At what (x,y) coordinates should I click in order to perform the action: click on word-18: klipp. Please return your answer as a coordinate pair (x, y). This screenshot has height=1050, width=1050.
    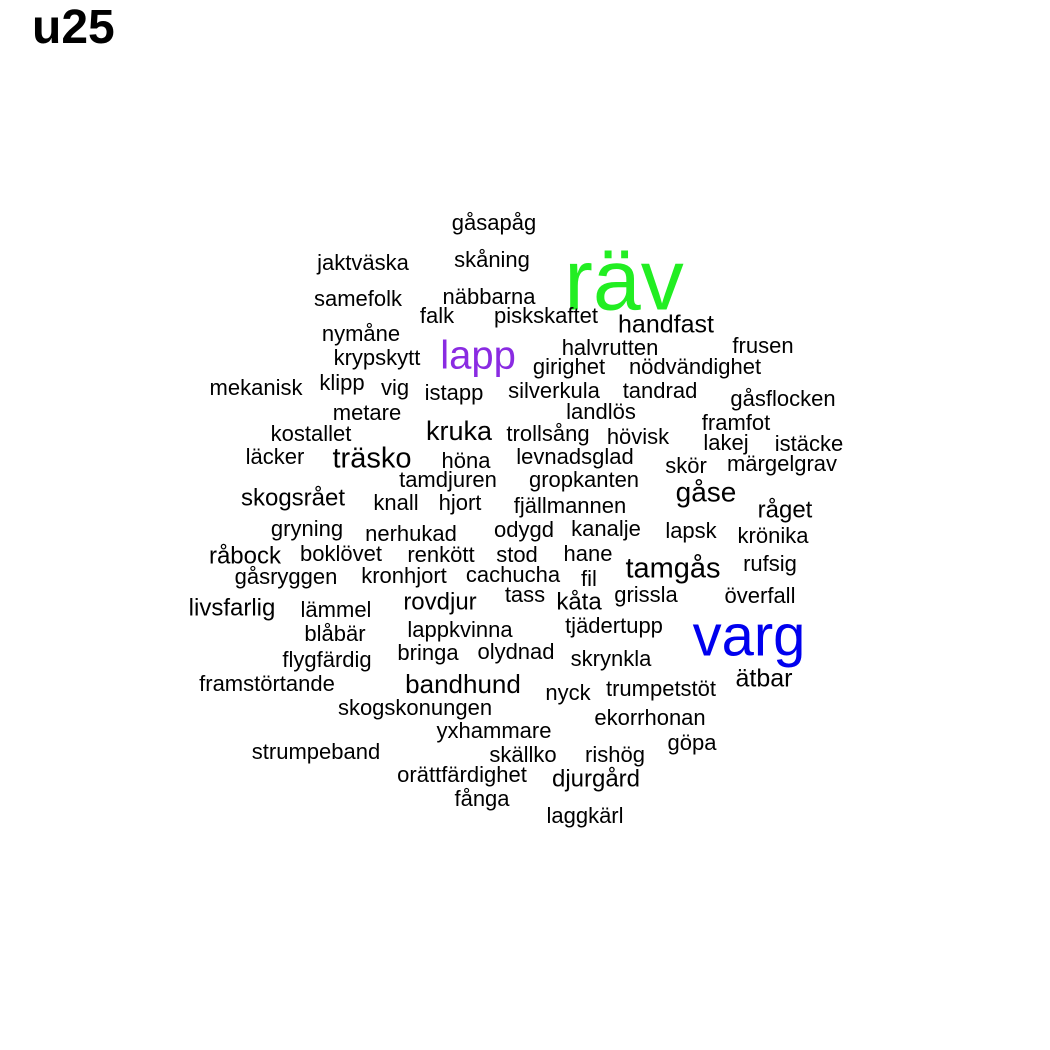
    Looking at the image, I should click on (341, 382).